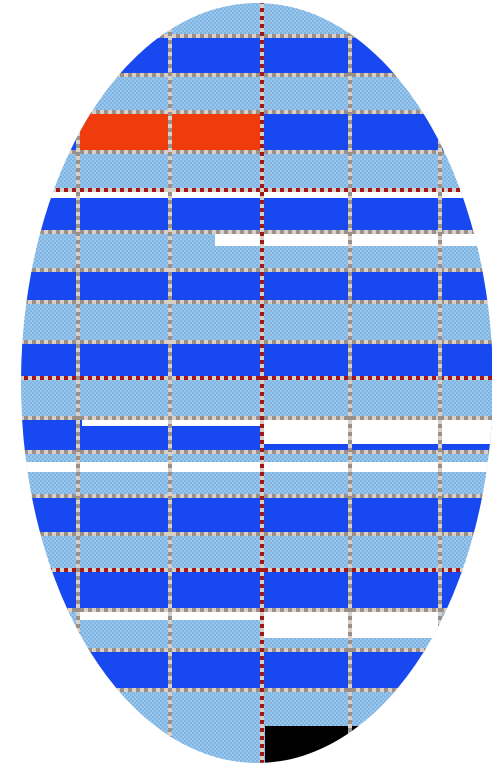  Describe the element at coordinates (262, 383) in the screenshot. I see `red-rule-line-vertical` at that location.